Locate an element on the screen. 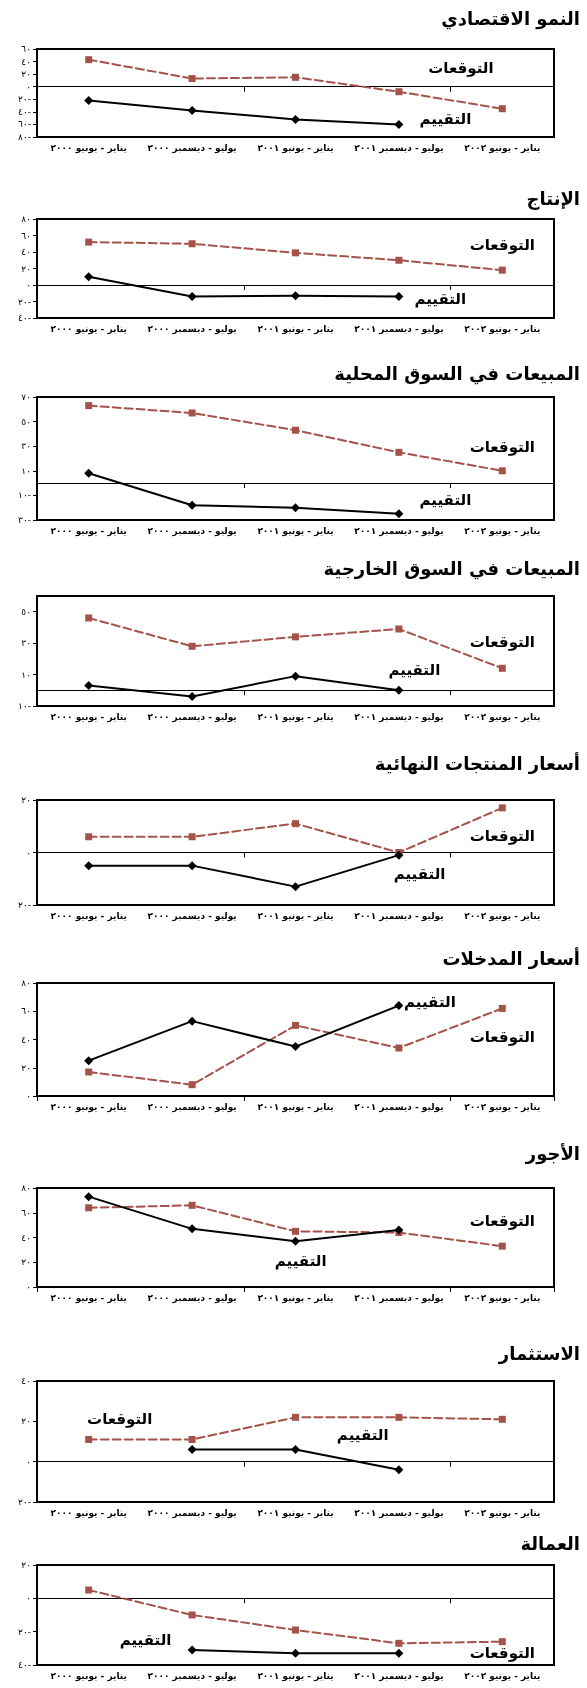 Image resolution: width=587 pixels, height=1688 pixels. legend-label: التقييم is located at coordinates (419, 873).